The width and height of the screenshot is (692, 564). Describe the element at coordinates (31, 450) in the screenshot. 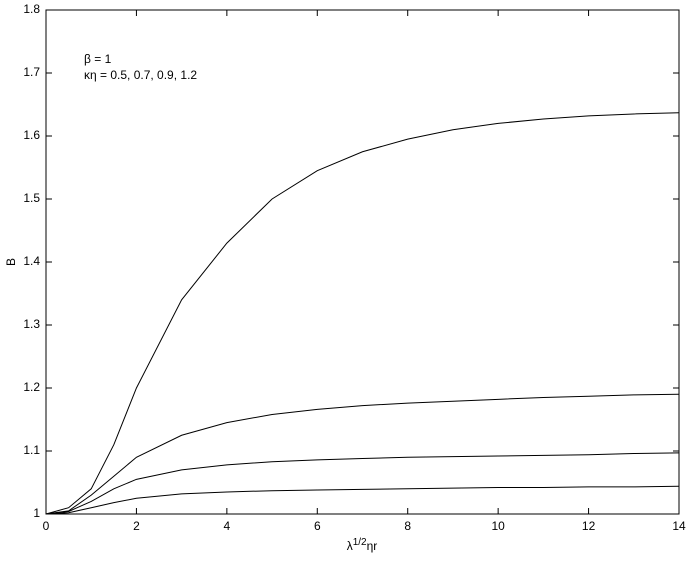

I see `y-tick-label: 1.1` at that location.